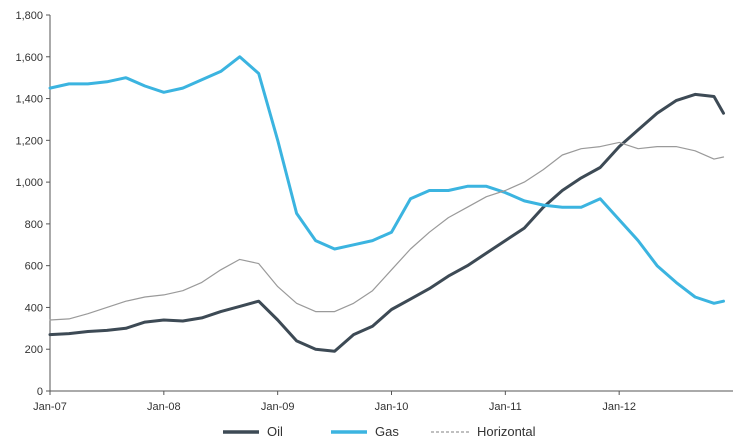 Image resolution: width=739 pixels, height=444 pixels. Describe the element at coordinates (34, 350) in the screenshot. I see `y-tick-label: 200` at that location.